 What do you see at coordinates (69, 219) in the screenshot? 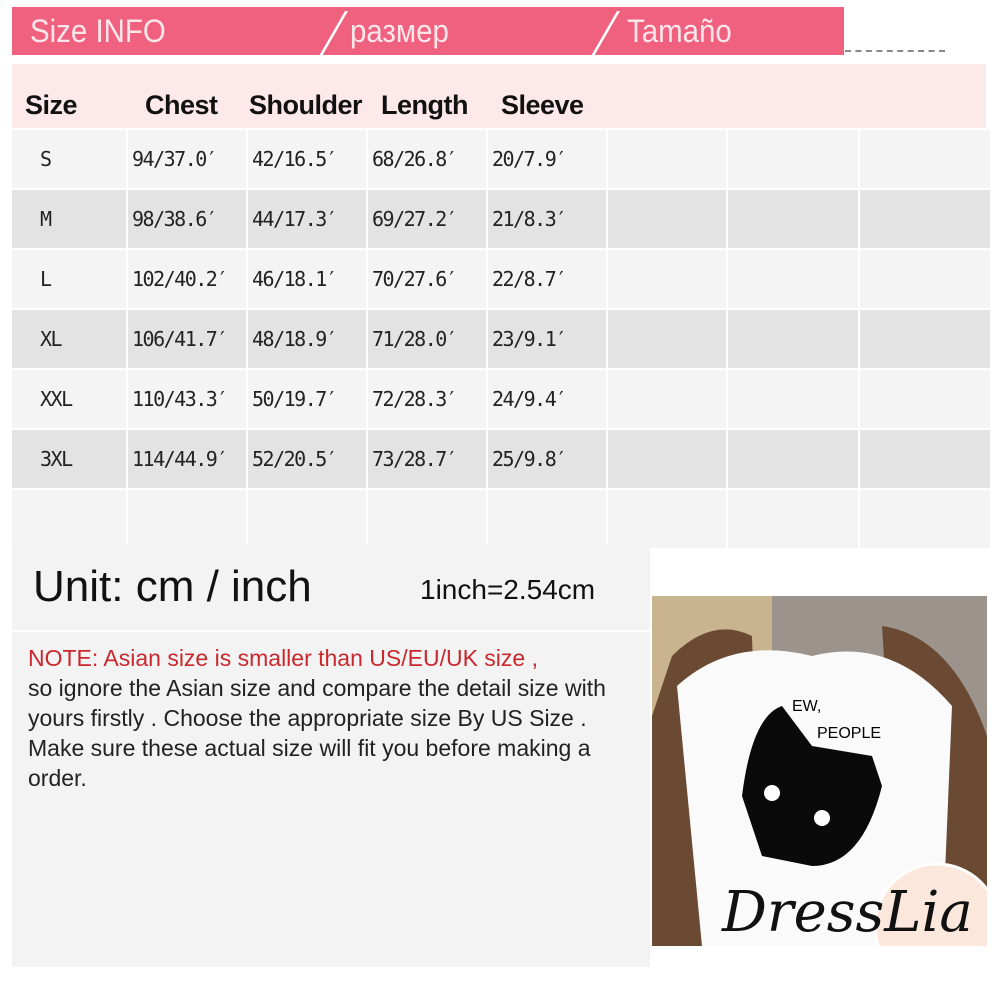
I see `cell-size: M` at bounding box center [69, 219].